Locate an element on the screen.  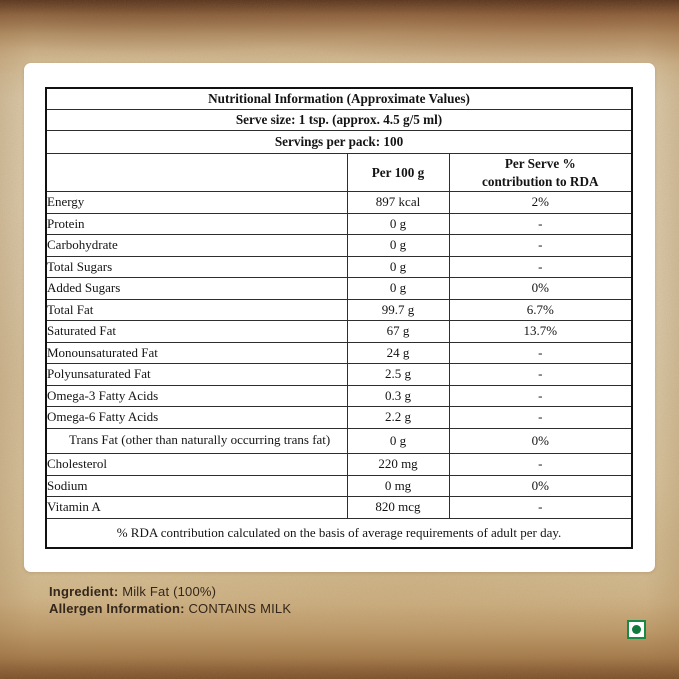
vegetarian-dot-icon is located at coordinates (636, 629).